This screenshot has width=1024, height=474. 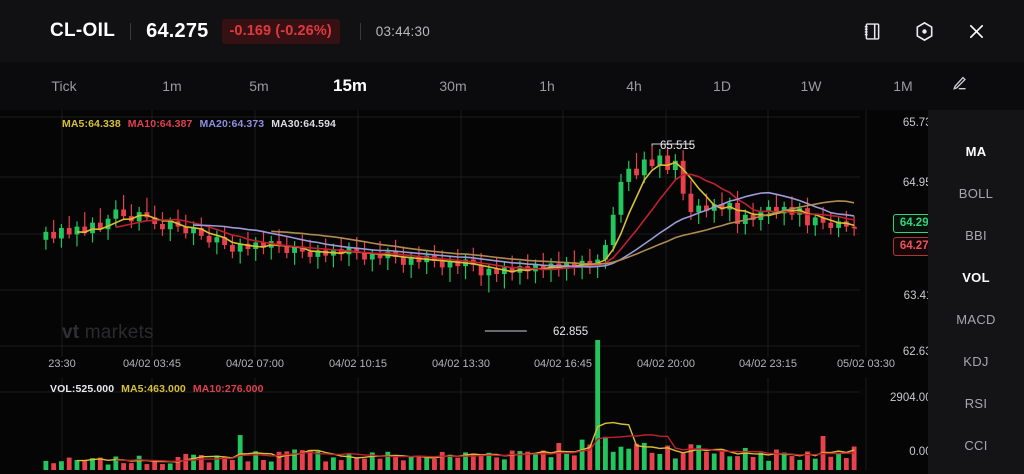 I want to click on indicator-macd: MACD, so click(x=976, y=319).